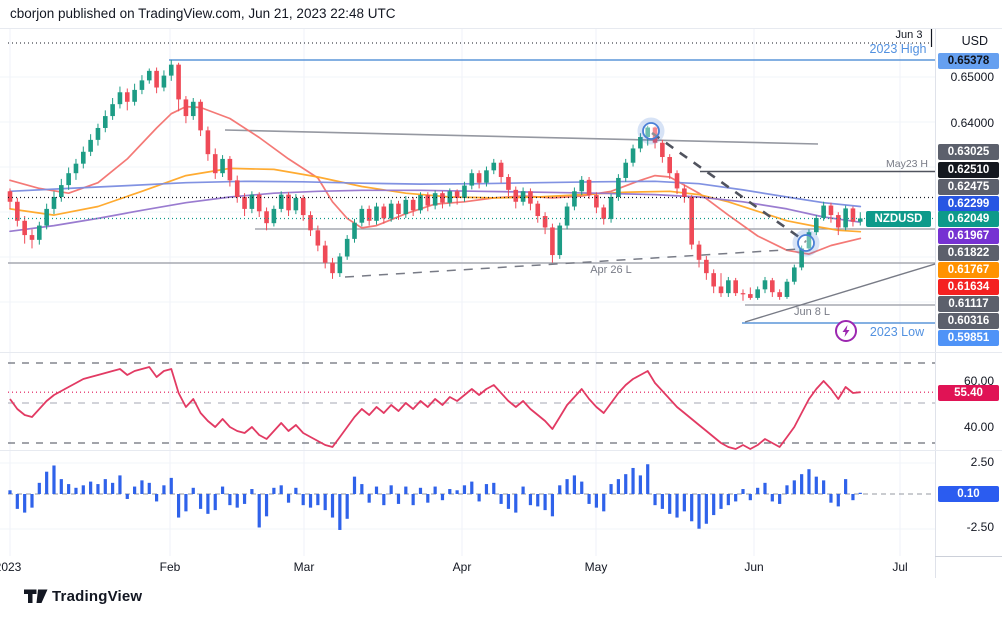 The width and height of the screenshot is (1002, 617). What do you see at coordinates (968, 236) in the screenshot?
I see `price-badge: 0.61967` at bounding box center [968, 236].